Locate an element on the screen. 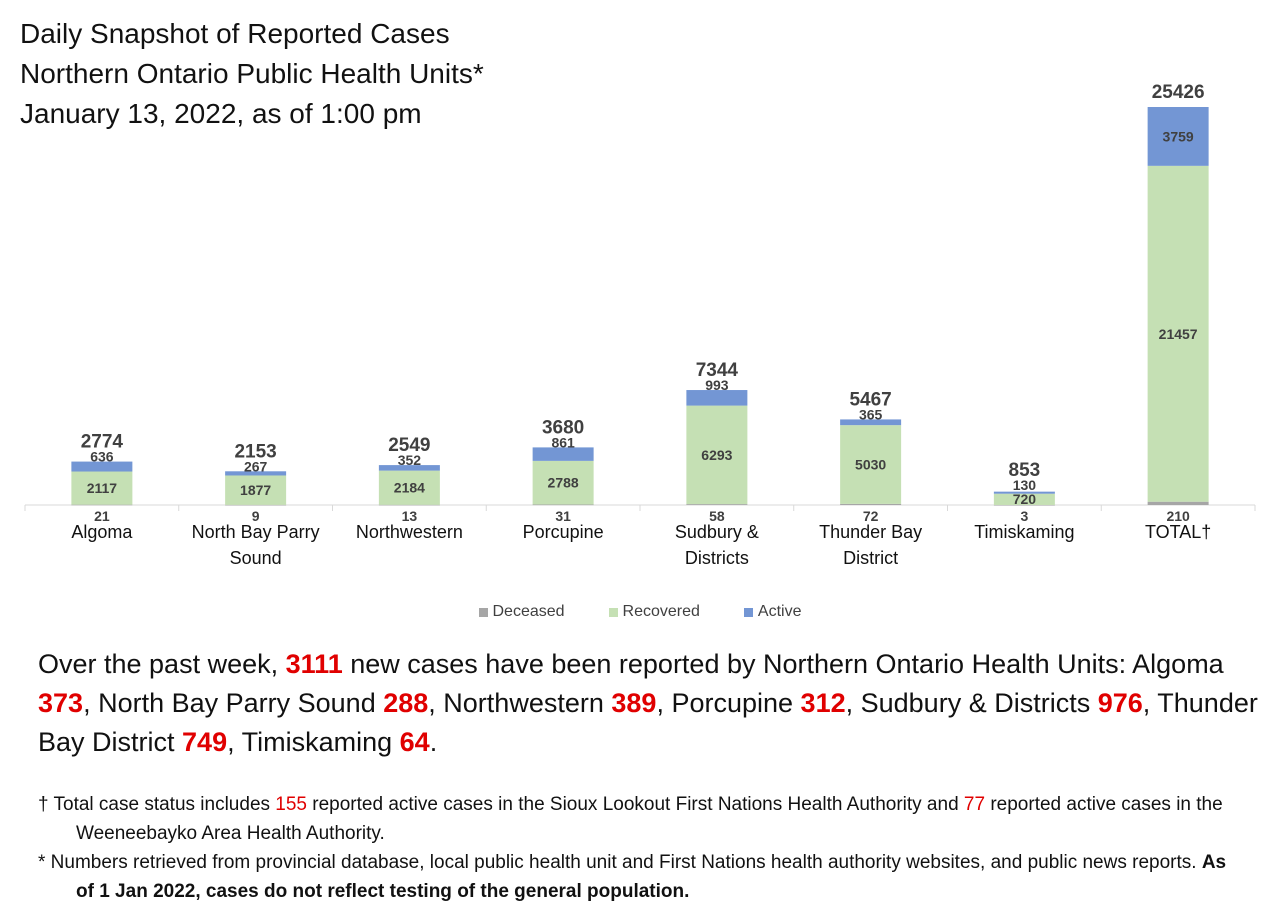 The image size is (1280, 907). legend-item-active: Active is located at coordinates (772, 612).